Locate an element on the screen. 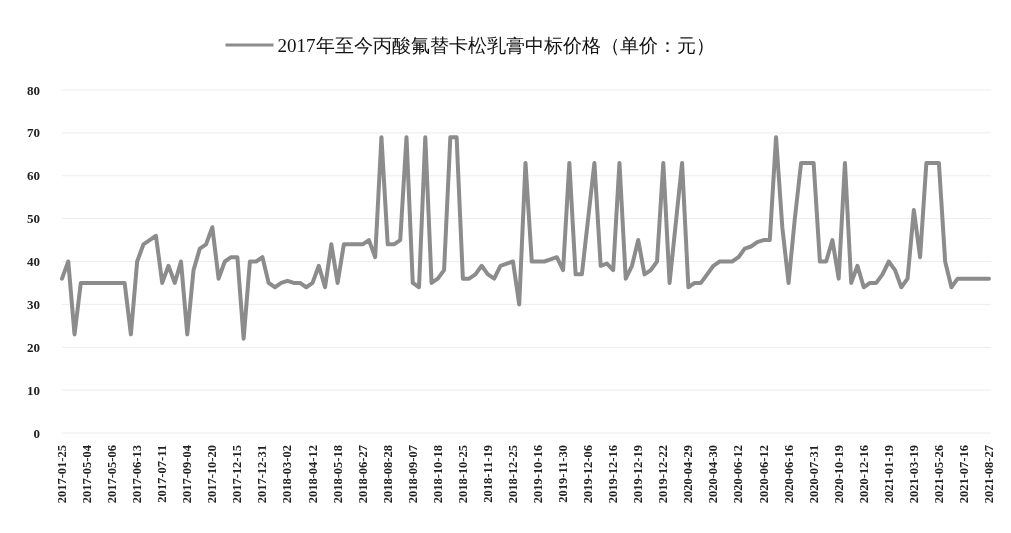  legend-label: 2017年至今丙酸氟替卡松乳膏中标价格（单价：元） is located at coordinates (496, 45).